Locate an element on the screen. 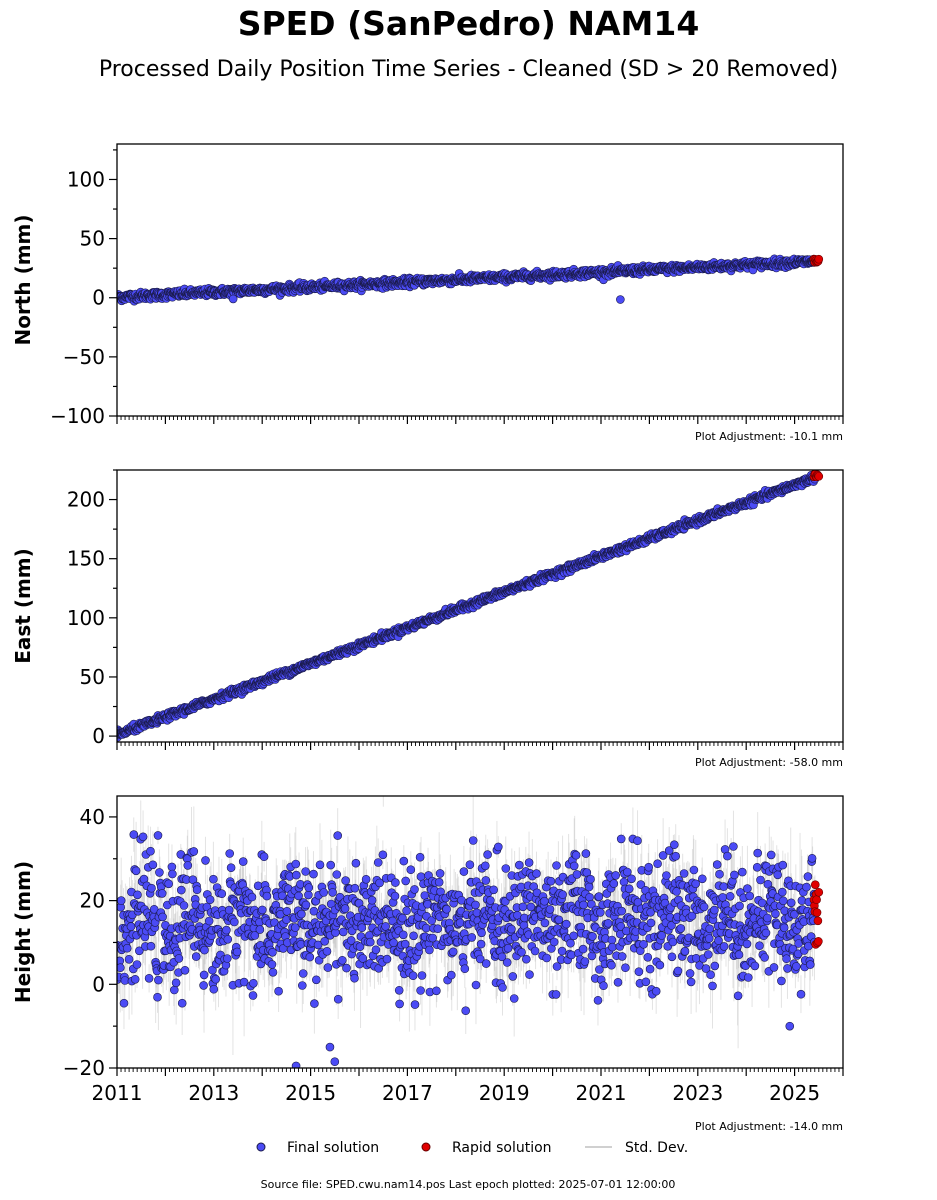  north-plot-adjustment: Plot Adjustment: -10.1 mm is located at coordinates (769, 436).